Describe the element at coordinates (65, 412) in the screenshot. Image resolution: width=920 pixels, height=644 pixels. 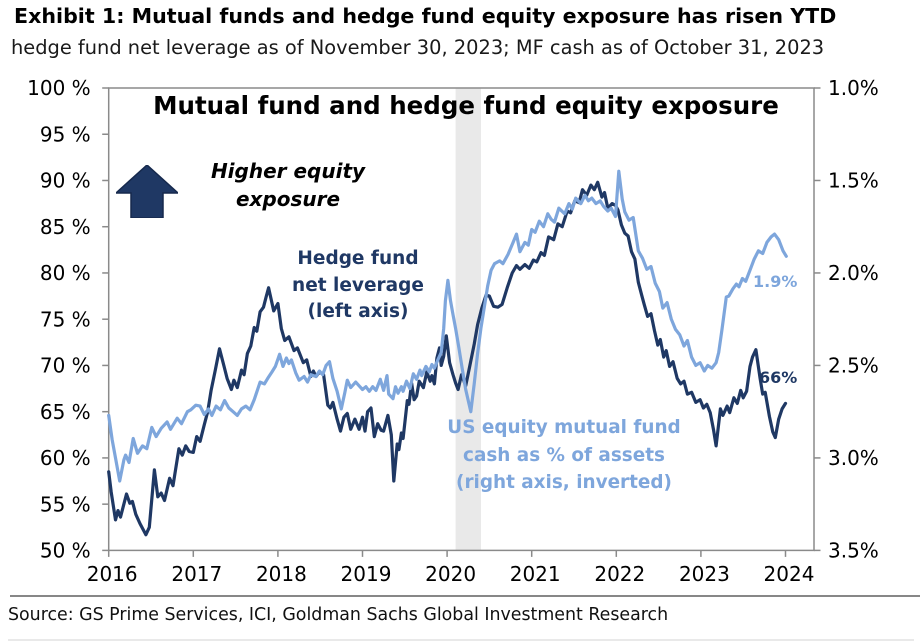
I see `left-axis-tick-label: 65 %` at that location.